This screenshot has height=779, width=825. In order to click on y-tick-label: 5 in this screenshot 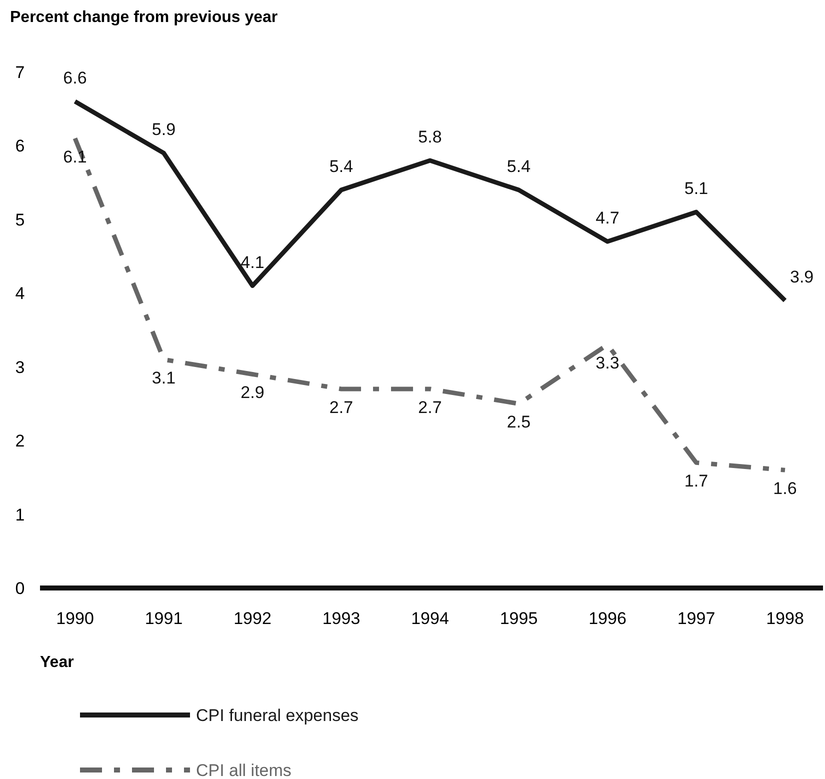, I will do `click(20, 220)`.